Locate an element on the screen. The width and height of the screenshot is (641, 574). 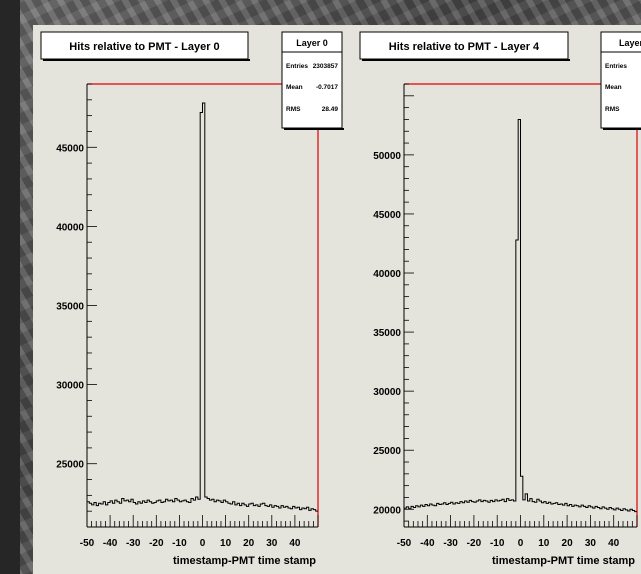
left-window-edge is located at coordinates (10, 287).